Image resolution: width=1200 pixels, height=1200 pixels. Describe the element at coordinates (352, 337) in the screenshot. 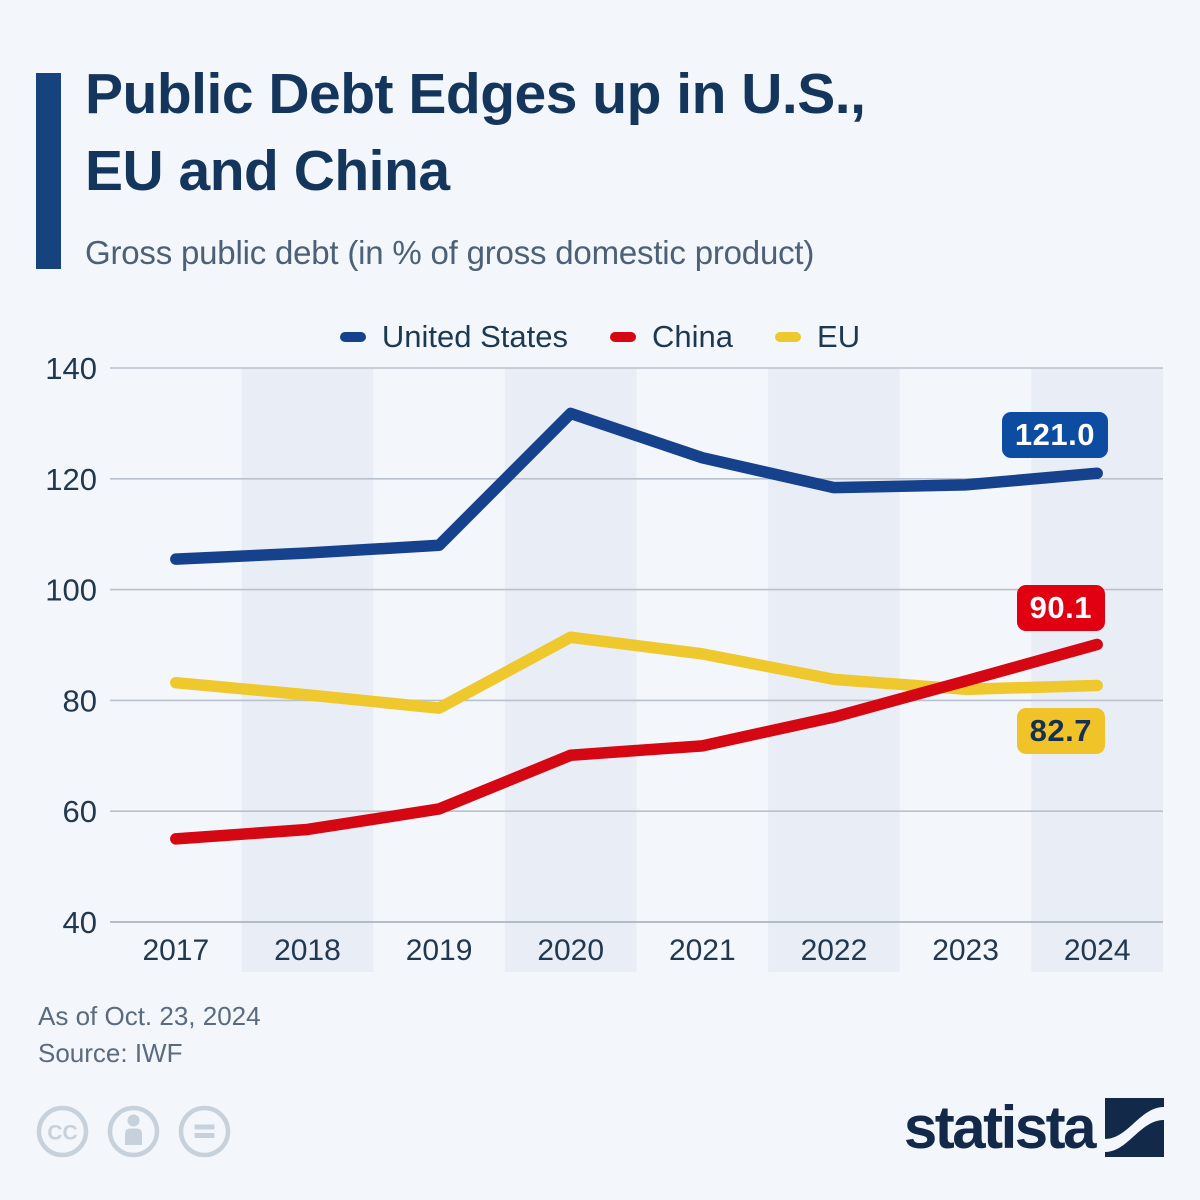

I see `legend-swatch-united-states` at that location.